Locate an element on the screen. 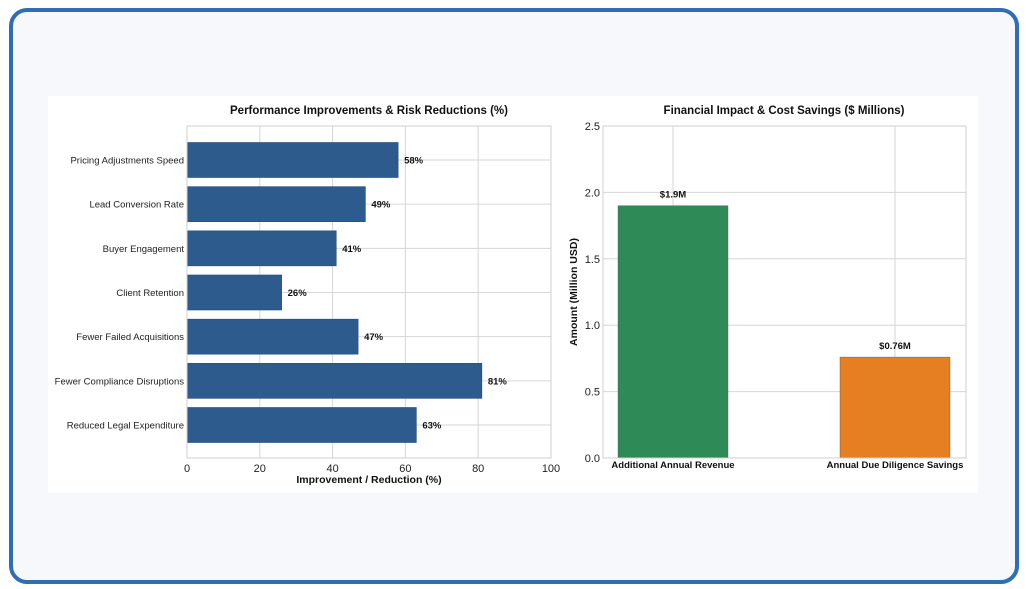 This screenshot has height=589, width=1026. chart2-y-ticks: 0.0 0.5 1.0 1.5 2.0 2.5 is located at coordinates (592, 293).